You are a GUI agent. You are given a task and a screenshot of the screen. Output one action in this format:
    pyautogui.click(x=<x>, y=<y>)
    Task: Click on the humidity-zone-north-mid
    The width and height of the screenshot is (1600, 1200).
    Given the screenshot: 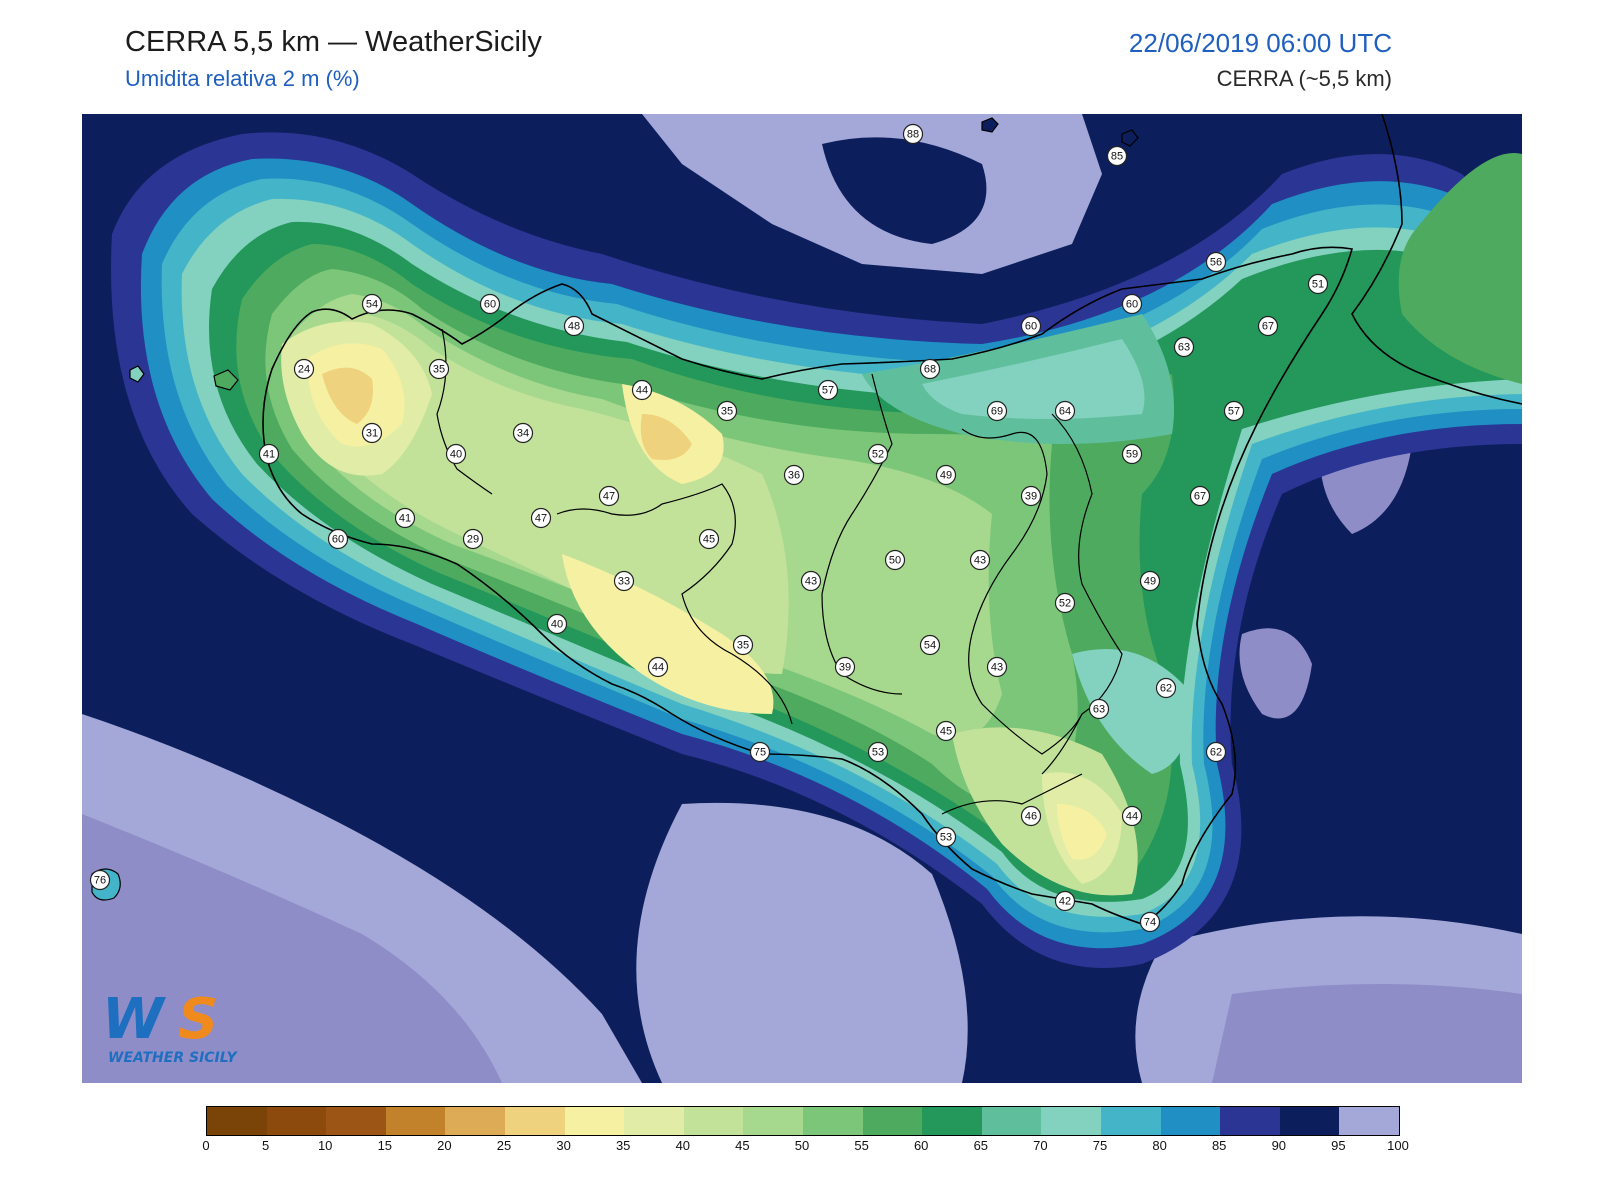 What is the action you would take?
    pyautogui.click(x=904, y=190)
    